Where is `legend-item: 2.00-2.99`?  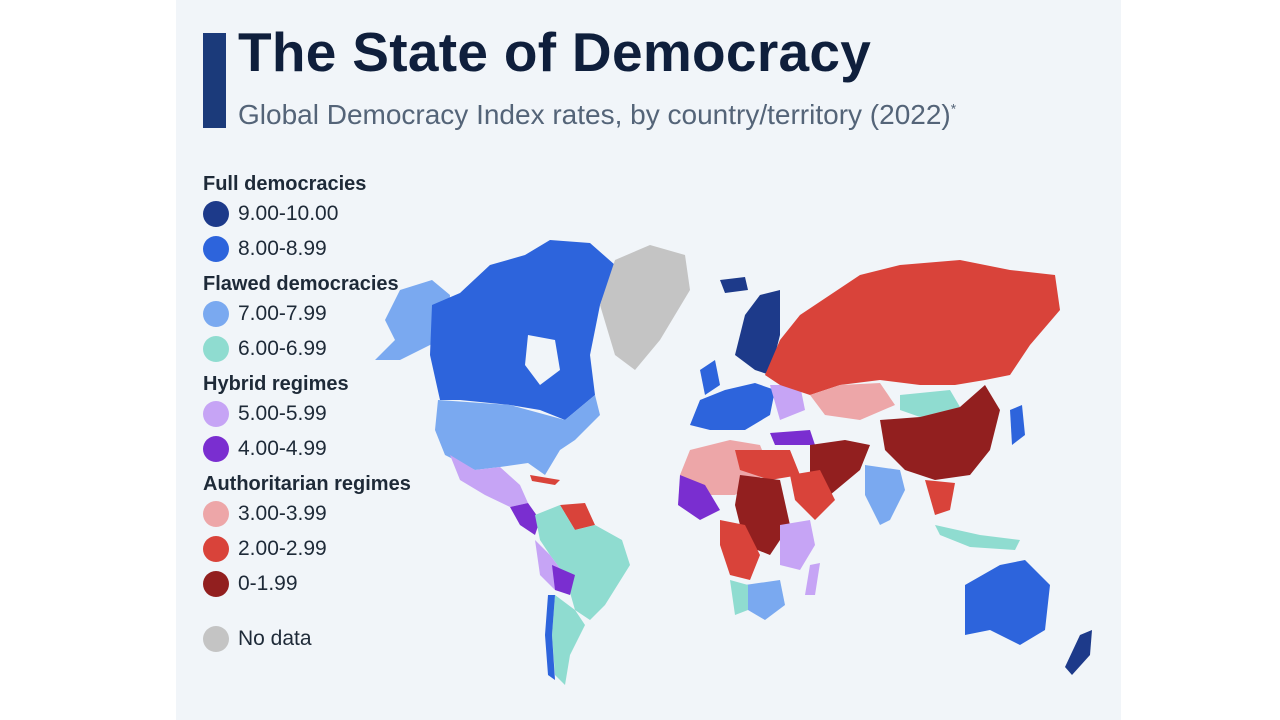
legend-item: 2.00-2.99 is located at coordinates (333, 548).